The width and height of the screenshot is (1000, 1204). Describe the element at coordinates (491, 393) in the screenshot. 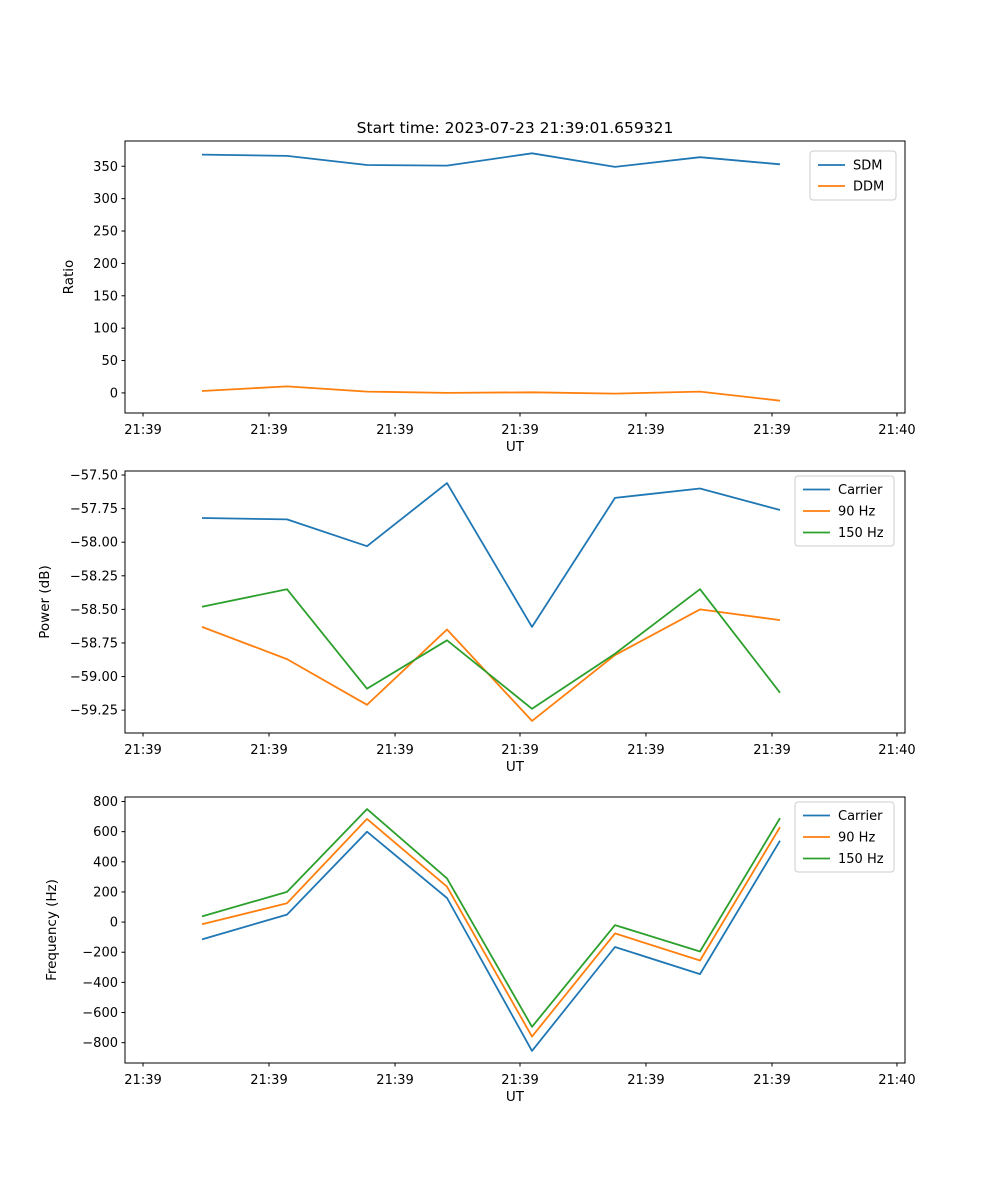

I see `series-line-ddm` at that location.